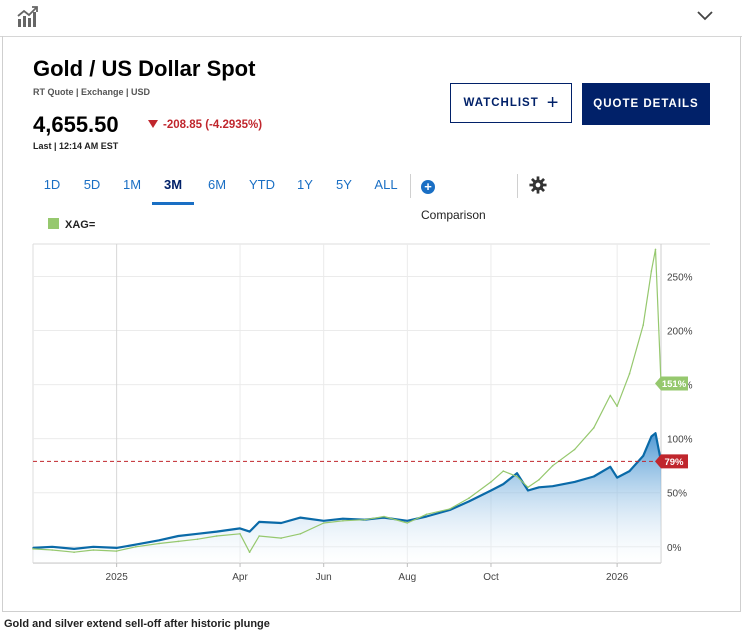 The image size is (752, 643). I want to click on y-tick-label: 50%, so click(677, 494).